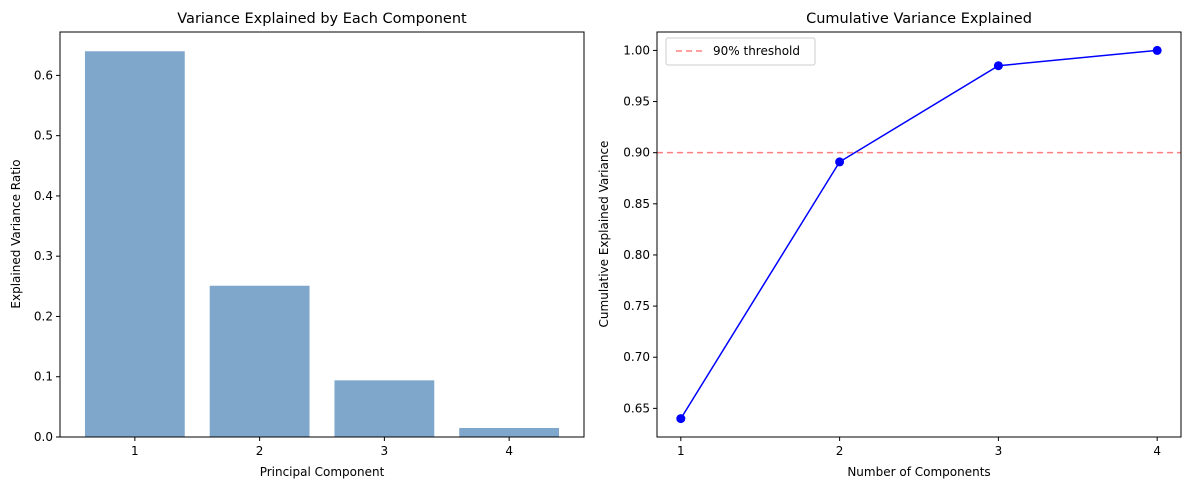 This screenshot has height=490, width=1189. Describe the element at coordinates (322, 472) in the screenshot. I see `chart-left-xlabel: Principal Component` at that location.